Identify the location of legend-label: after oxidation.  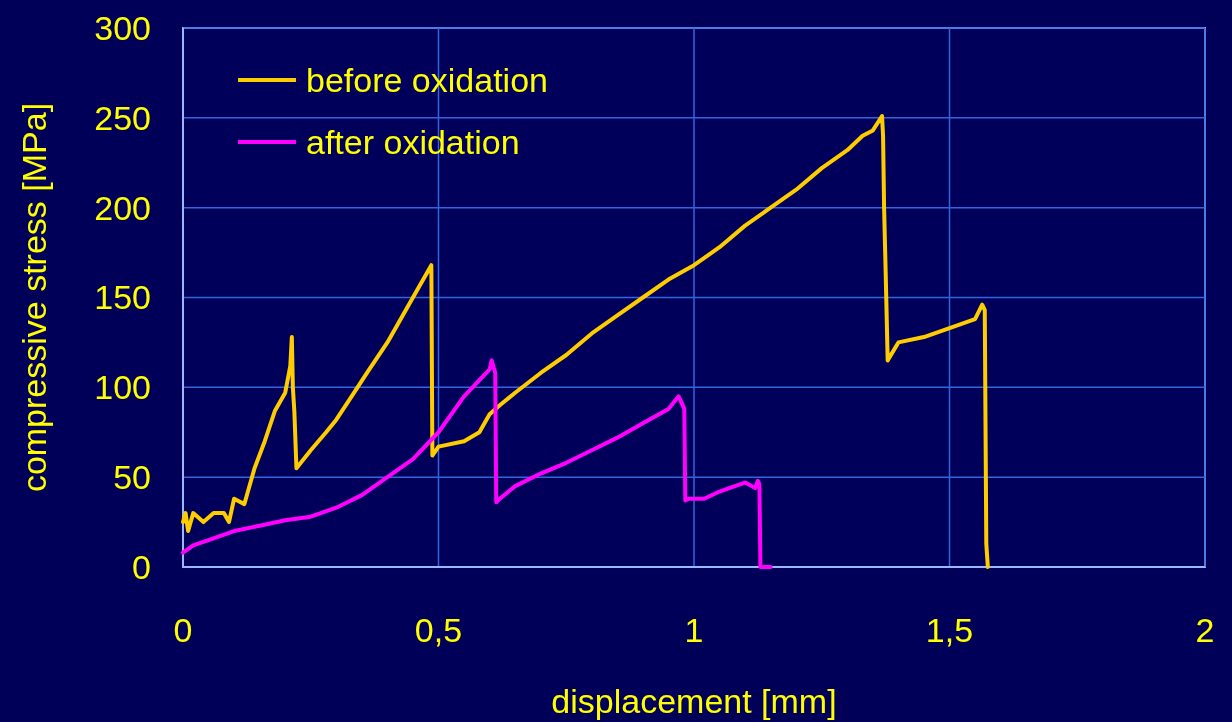
(413, 141).